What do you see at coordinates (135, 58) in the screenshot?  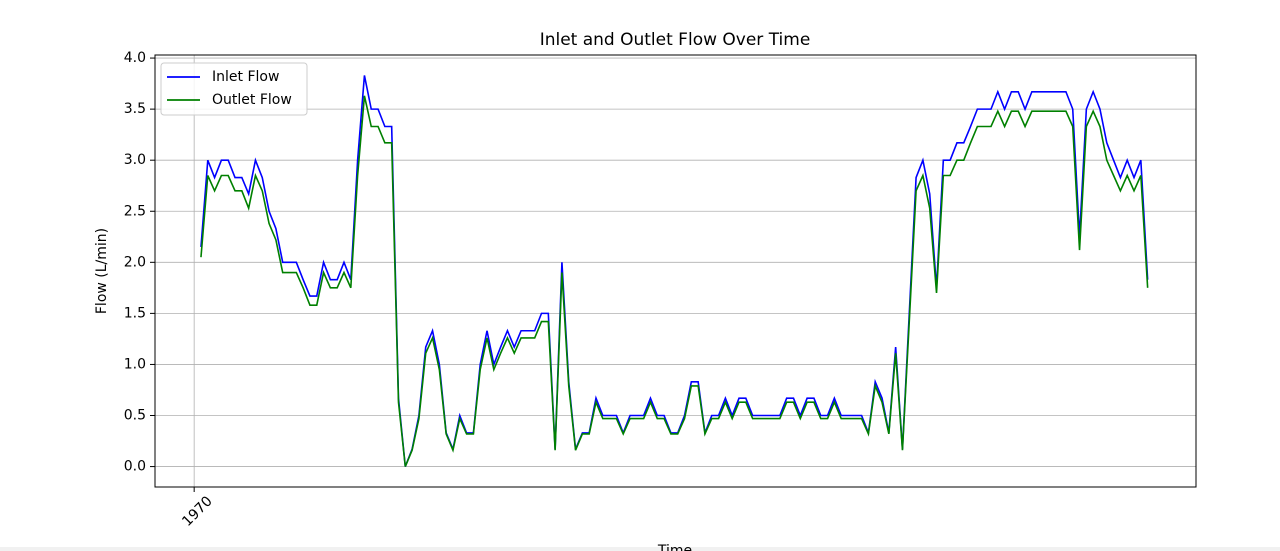 I see `y-tick-label: 4.0` at bounding box center [135, 58].